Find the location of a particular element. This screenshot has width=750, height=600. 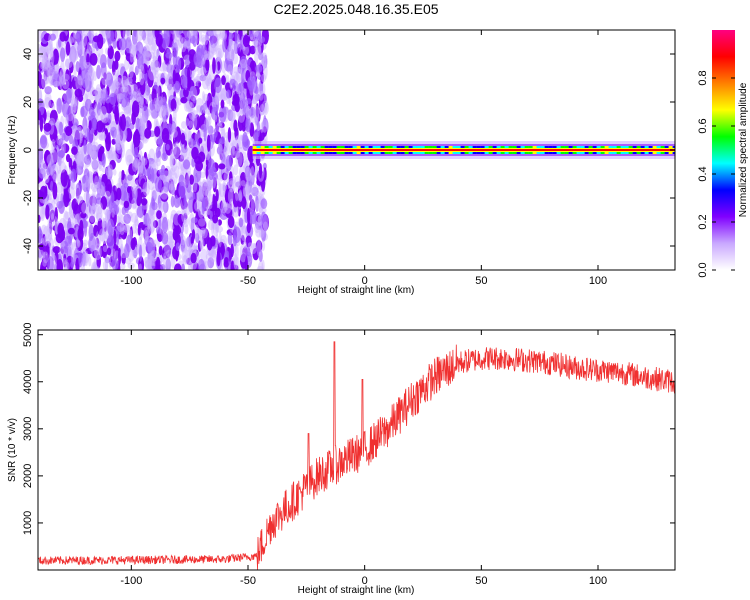

snr-y-tick-label: 2000 is located at coordinates (28, 476).